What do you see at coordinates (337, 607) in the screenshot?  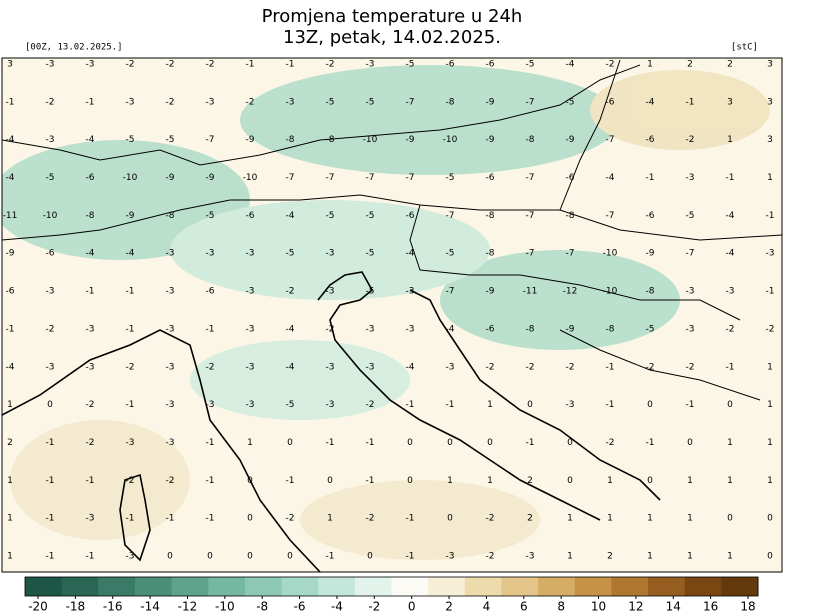 I see `colorbar-tick-label: -4` at bounding box center [337, 607].